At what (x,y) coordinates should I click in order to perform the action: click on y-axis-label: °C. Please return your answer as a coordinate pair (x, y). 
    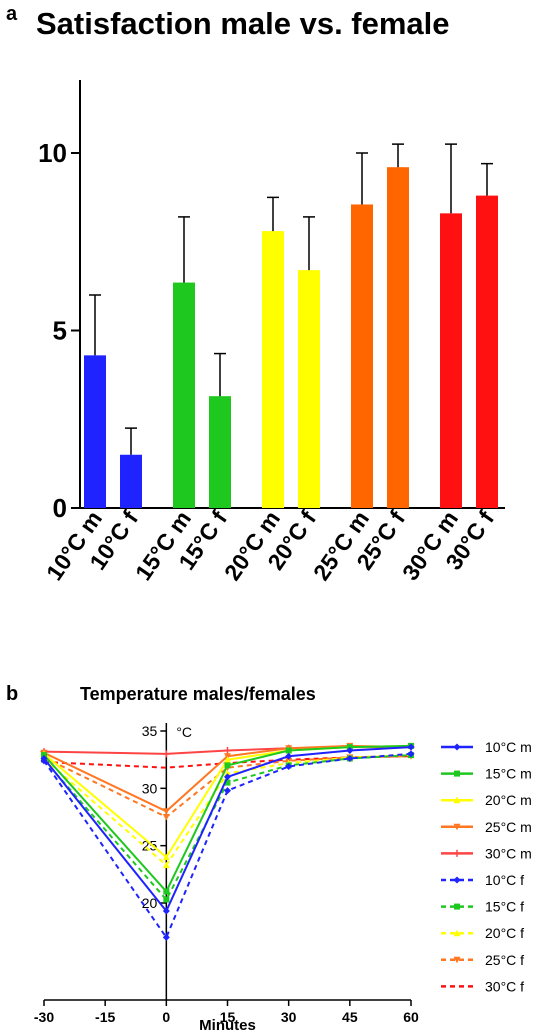
    Looking at the image, I should click on (184, 732).